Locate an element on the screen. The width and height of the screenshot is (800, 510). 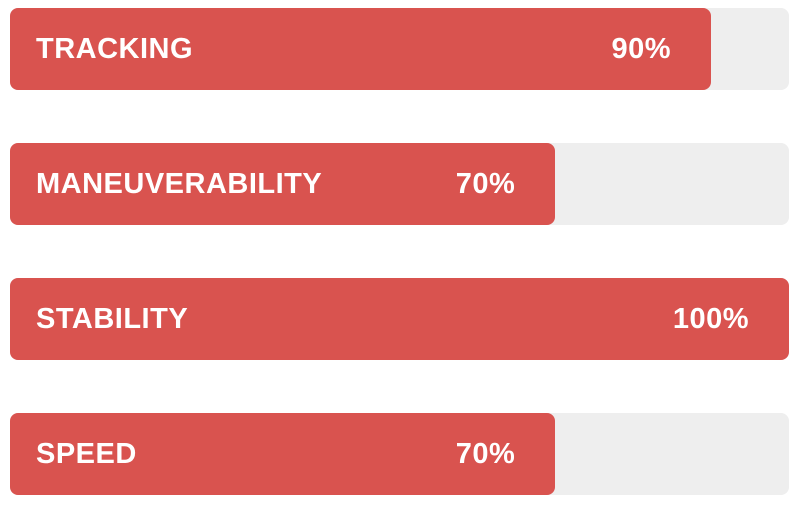
progress-fill: TRACKING 90% is located at coordinates (361, 49).